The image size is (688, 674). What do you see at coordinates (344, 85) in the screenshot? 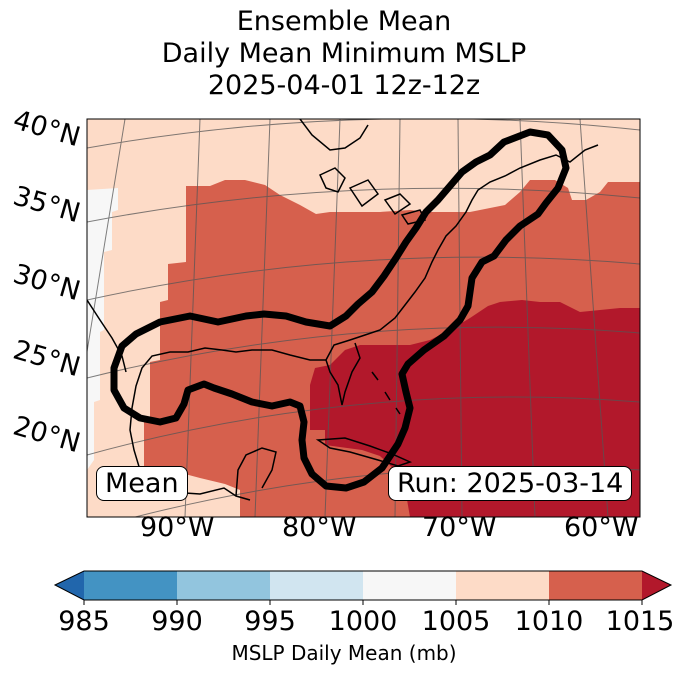
I see `title-line-3: 2025-04-01 12z-12z` at bounding box center [344, 85].